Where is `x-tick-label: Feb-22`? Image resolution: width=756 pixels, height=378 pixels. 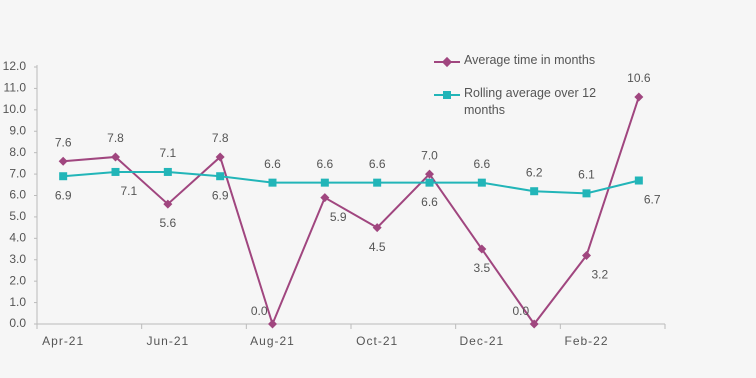
x-tick-label: Feb-22 is located at coordinates (586, 341).